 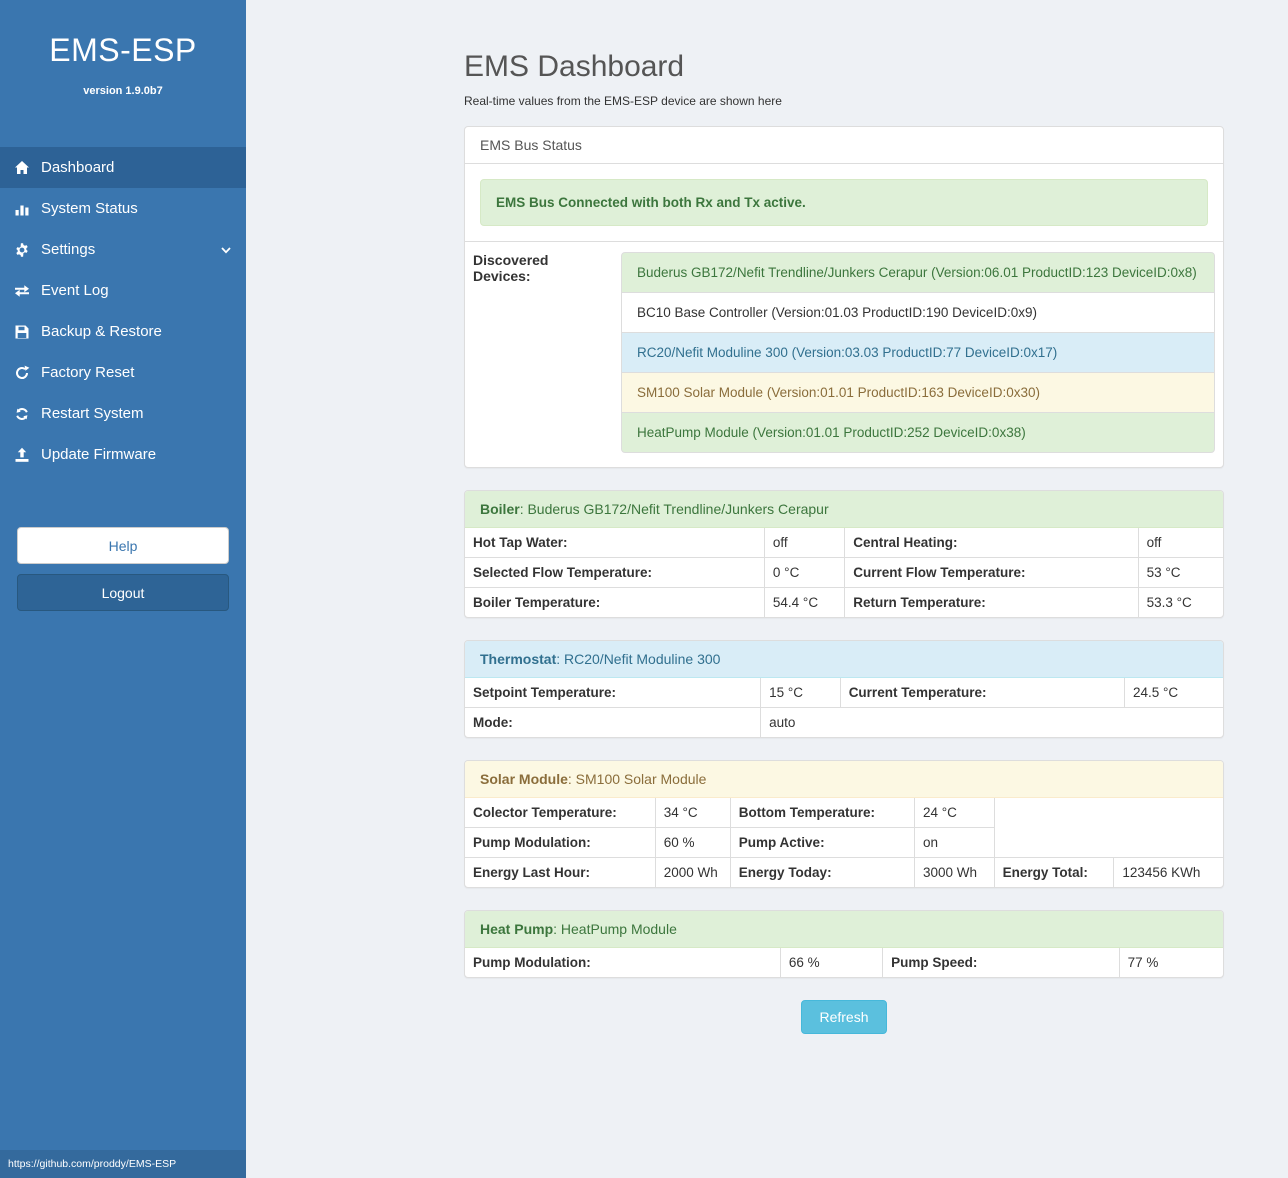 What do you see at coordinates (517, 929) in the screenshot?
I see `heatpump-title: Heat Pump` at bounding box center [517, 929].